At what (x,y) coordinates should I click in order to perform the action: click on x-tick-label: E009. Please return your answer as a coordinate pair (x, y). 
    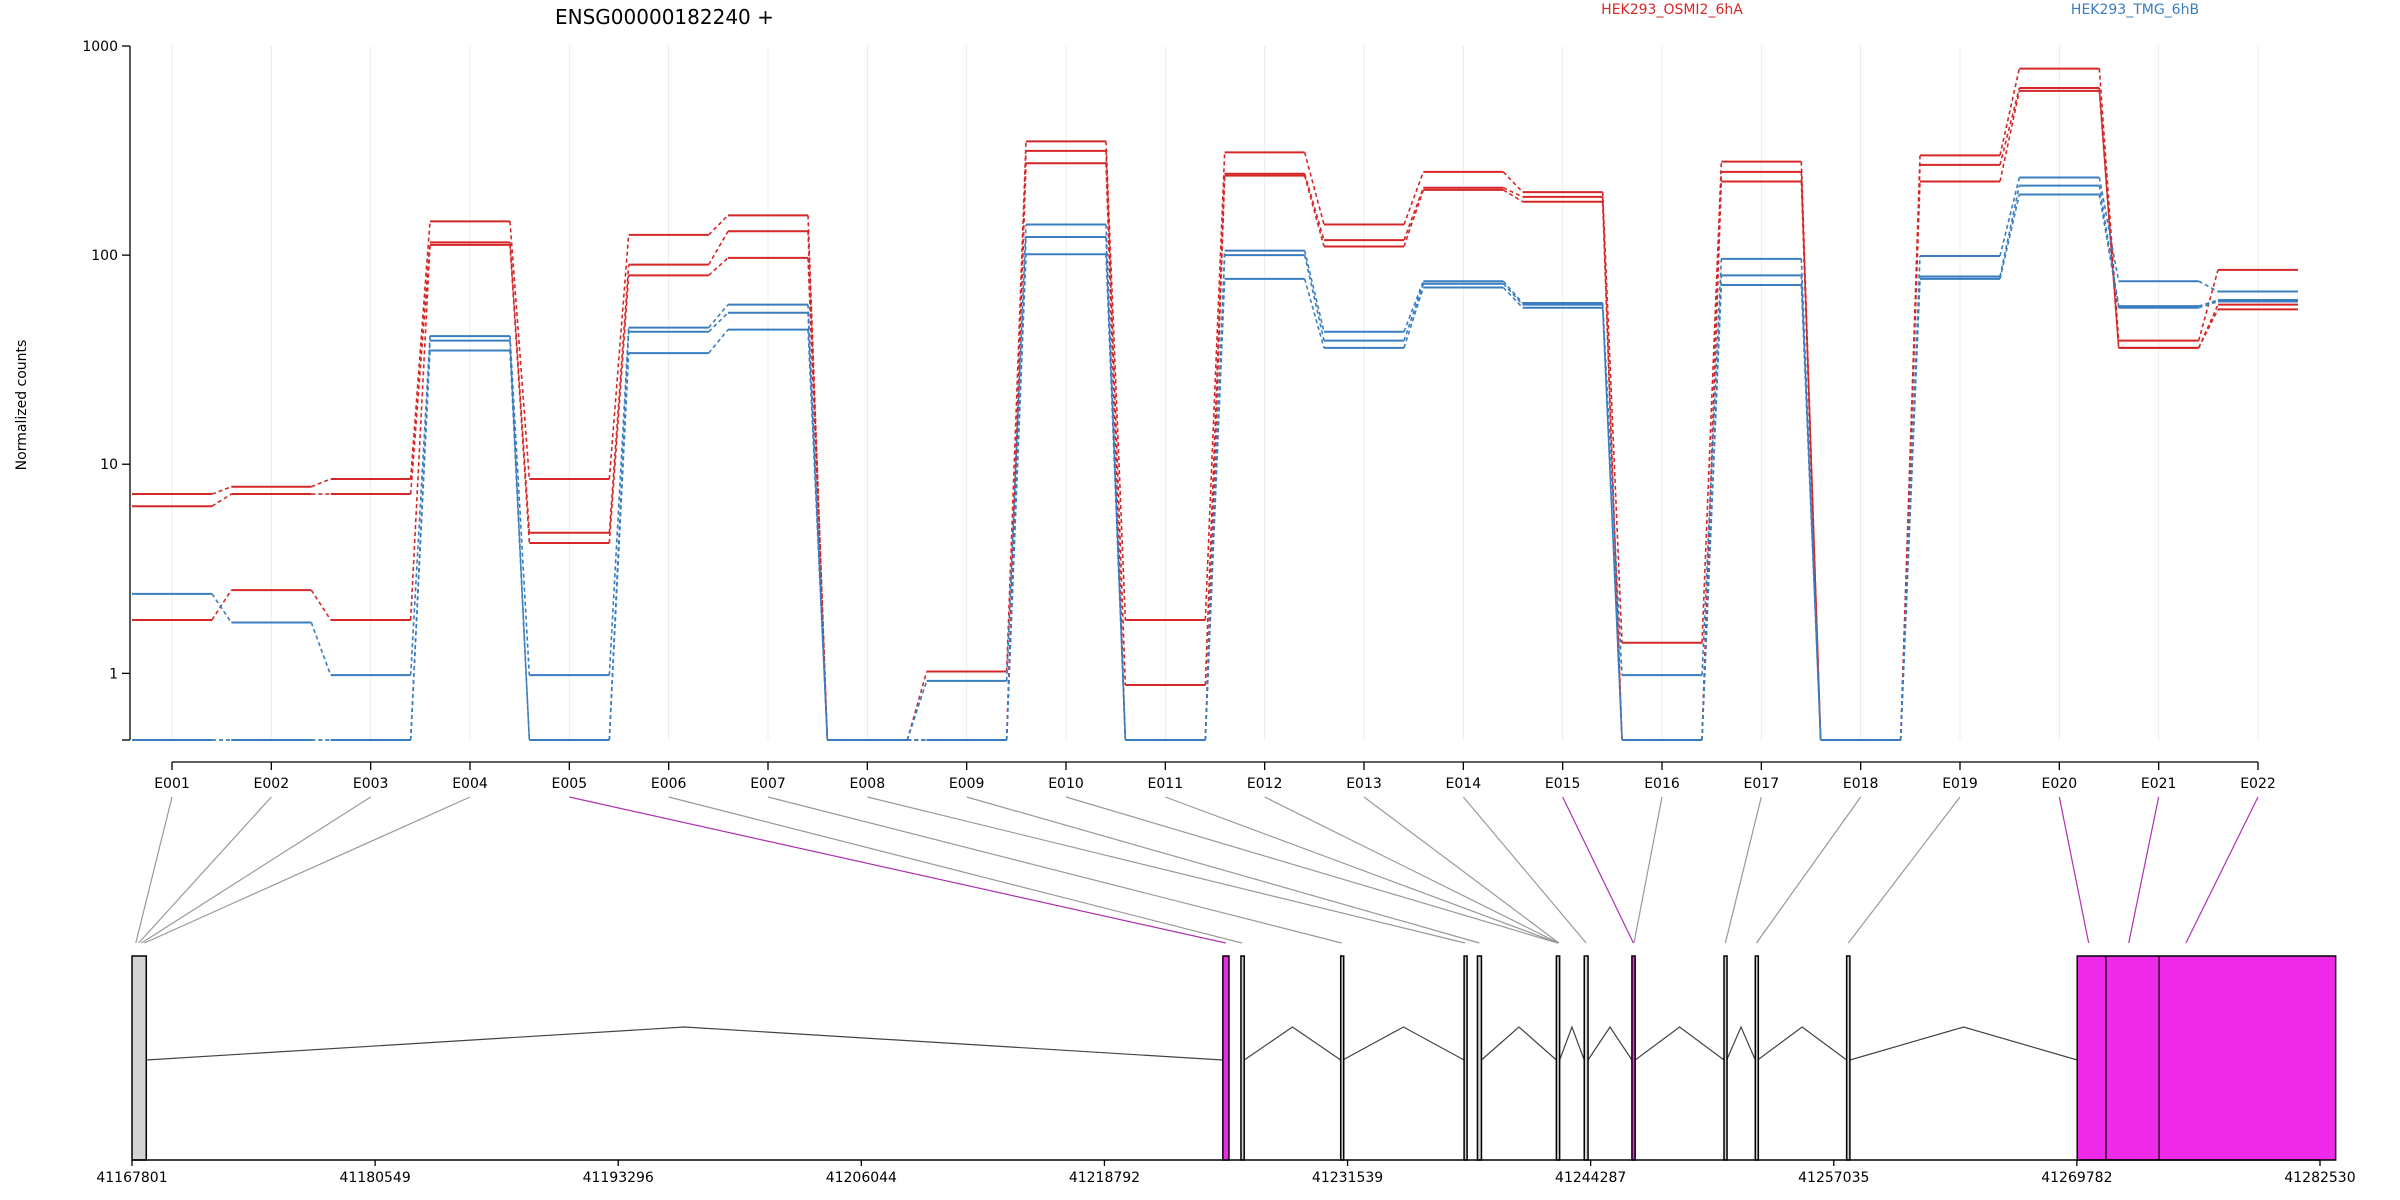
    Looking at the image, I should click on (967, 784).